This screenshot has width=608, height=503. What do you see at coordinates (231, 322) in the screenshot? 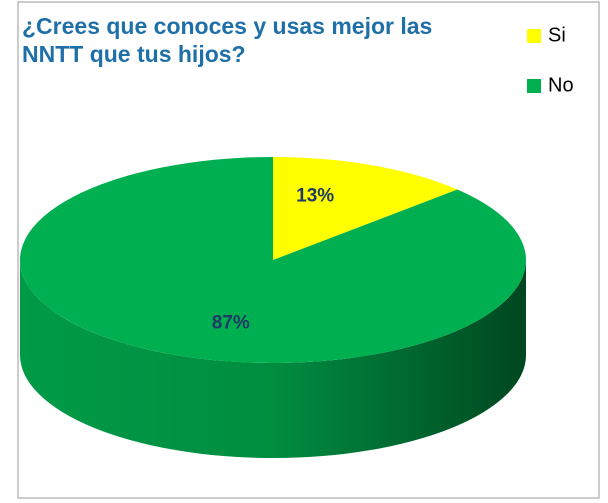
I see `data-label: 87%` at bounding box center [231, 322].